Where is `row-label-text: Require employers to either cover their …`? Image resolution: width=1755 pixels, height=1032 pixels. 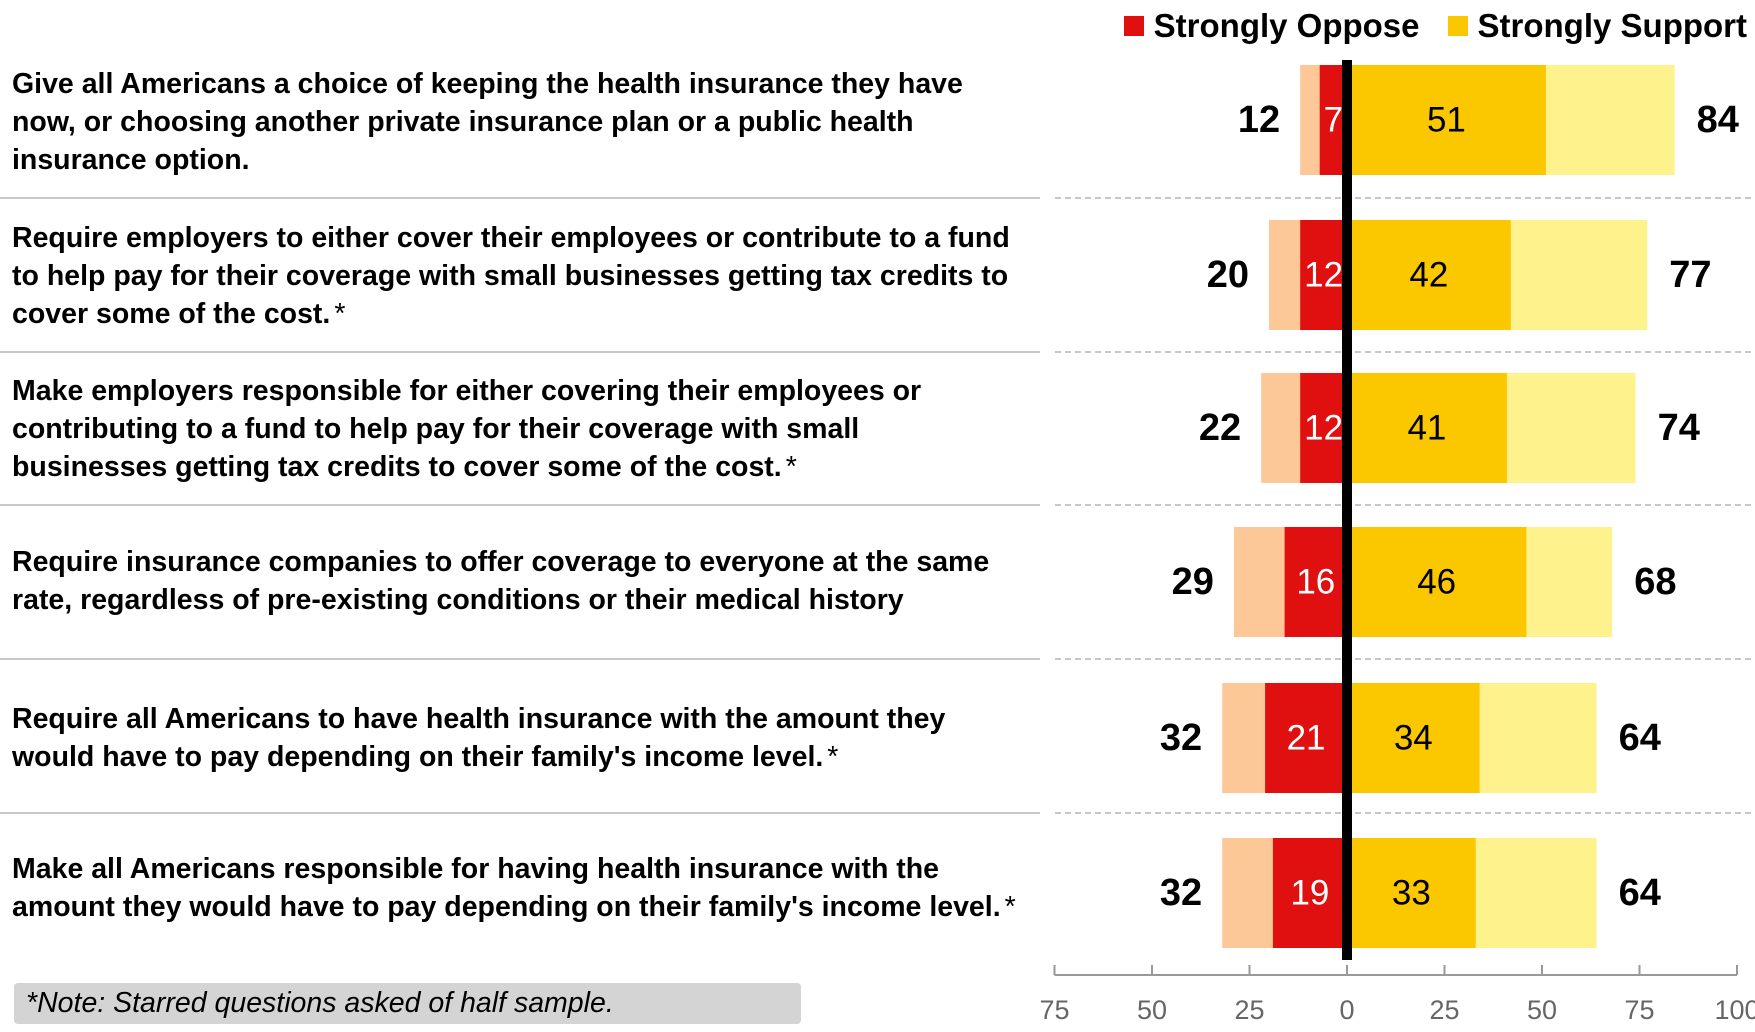 row-label-text: Require employers to either cover their … is located at coordinates (511, 275).